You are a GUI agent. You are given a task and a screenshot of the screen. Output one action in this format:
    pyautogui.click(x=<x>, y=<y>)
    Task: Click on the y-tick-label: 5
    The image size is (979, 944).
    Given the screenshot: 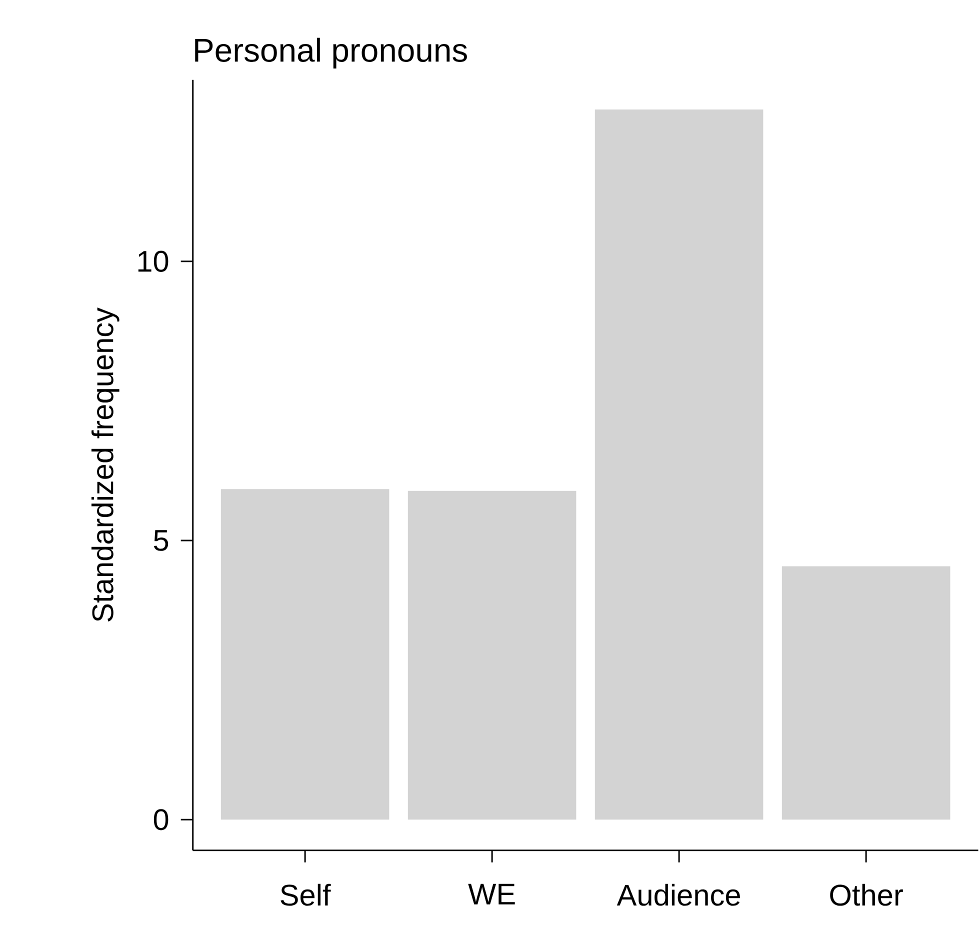 What is the action you would take?
    pyautogui.click(x=161, y=540)
    